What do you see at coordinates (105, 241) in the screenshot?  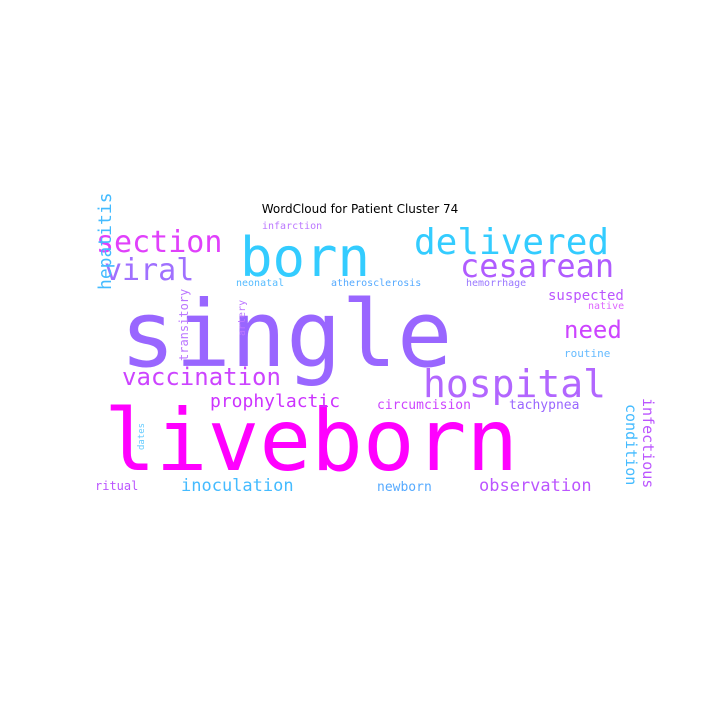 I see `word-hepatitis: hepatitis` at bounding box center [105, 241].